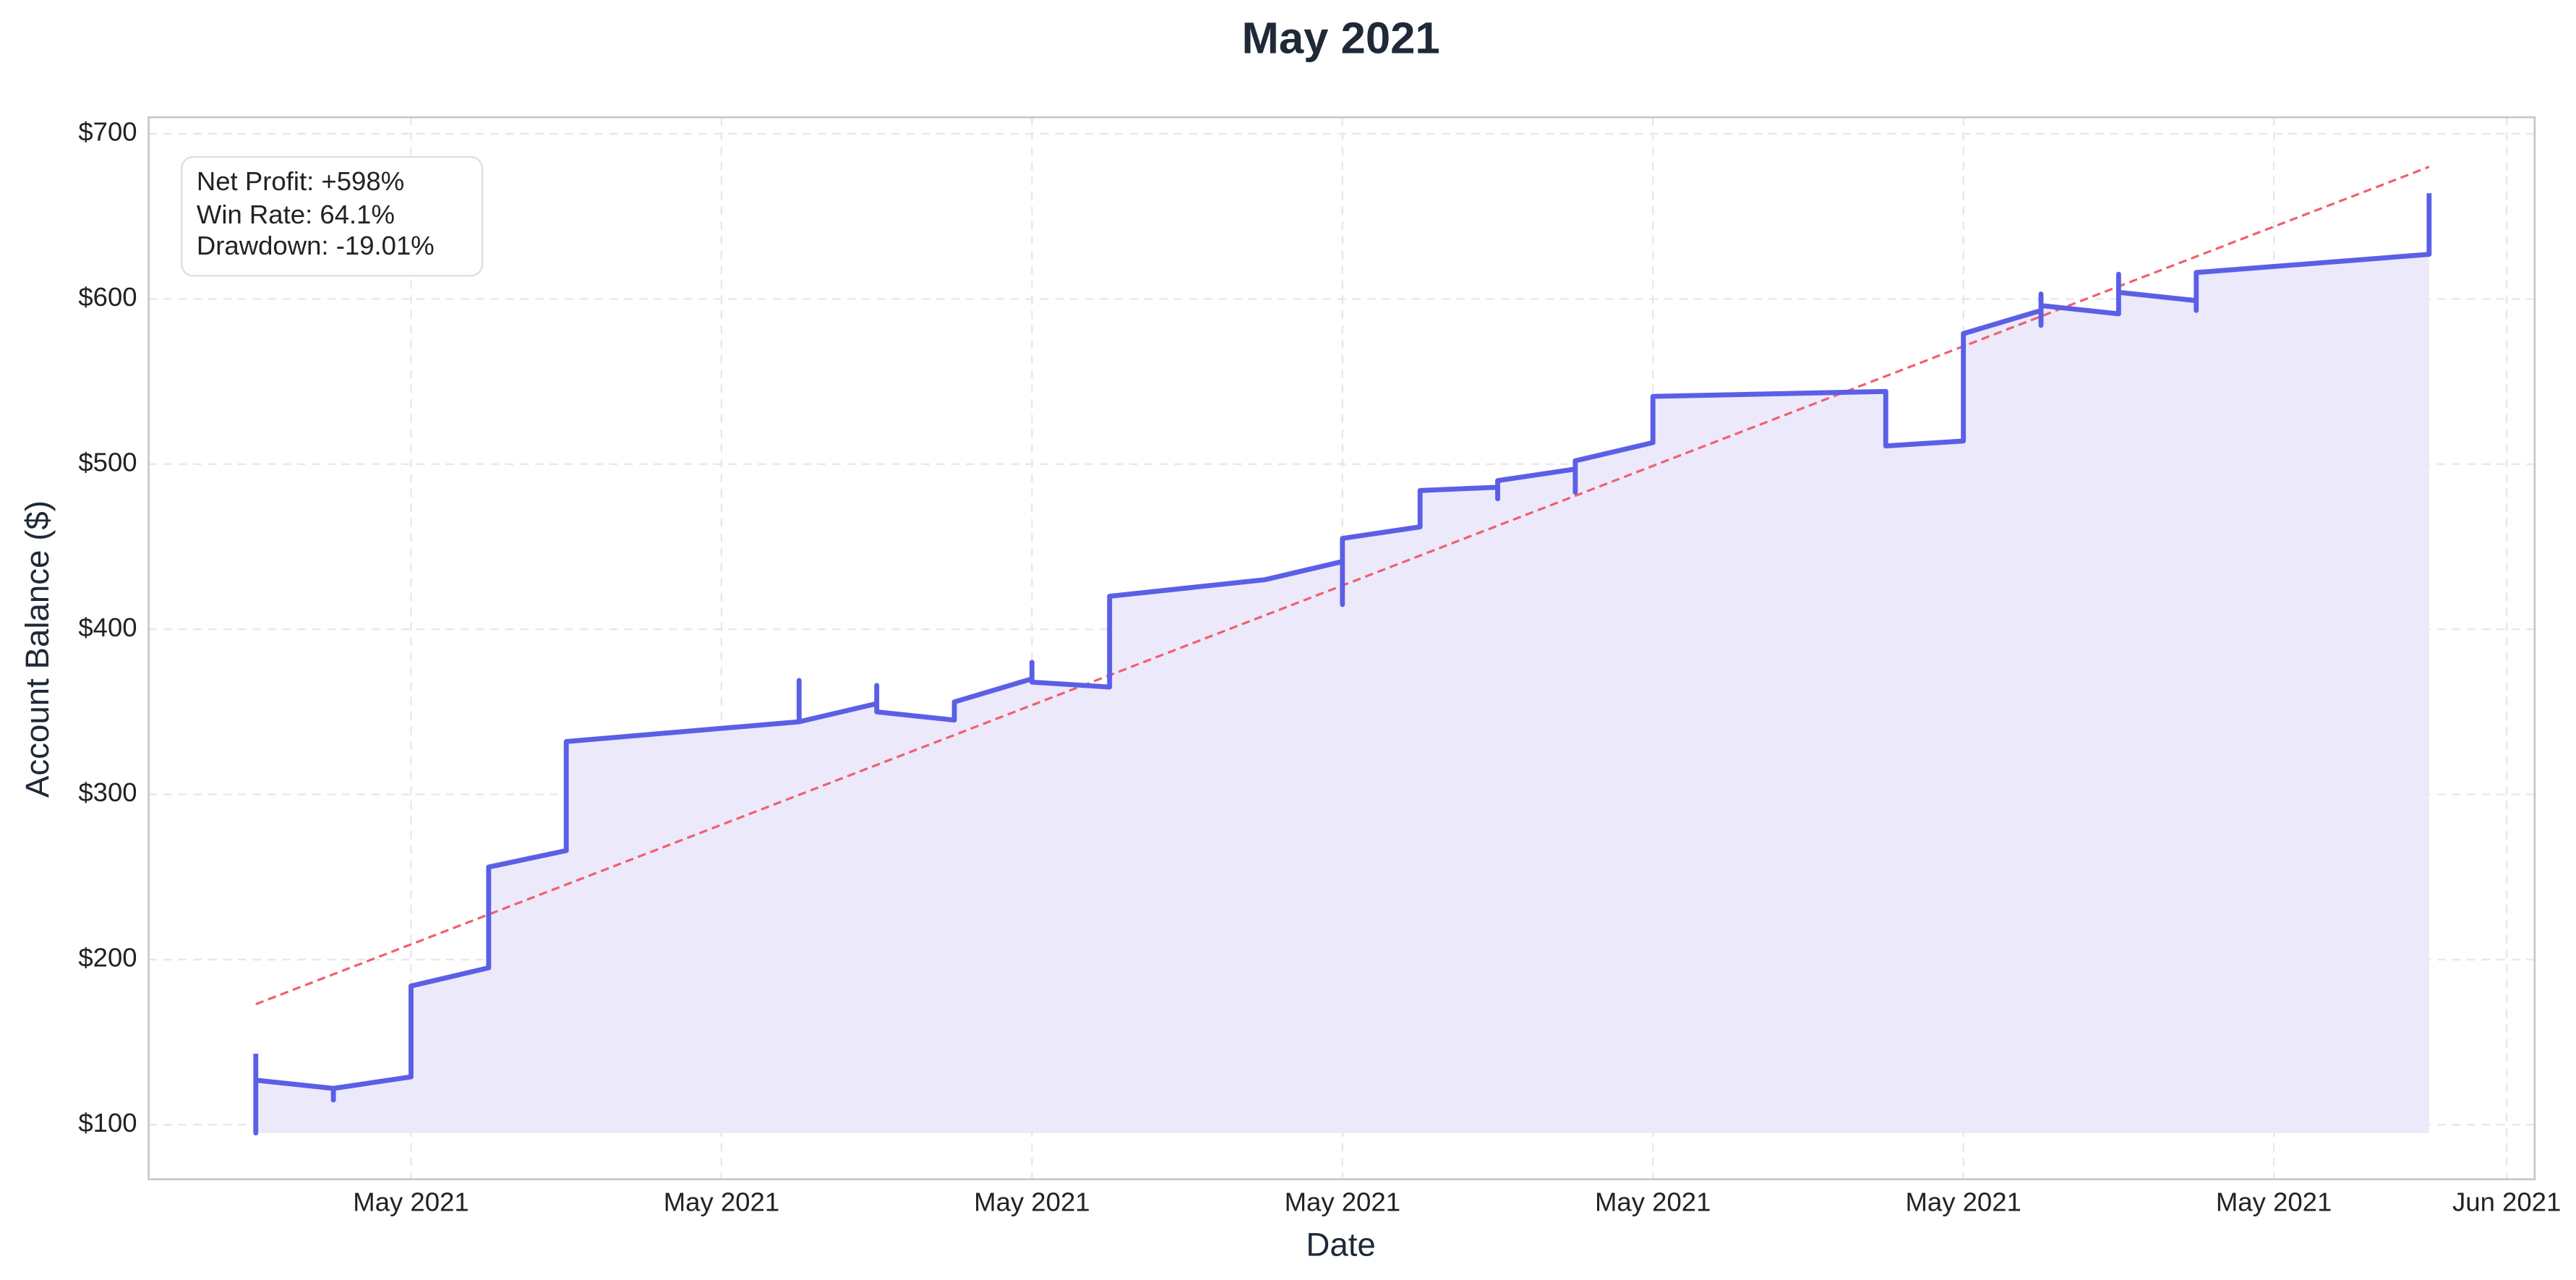 Image resolution: width=2576 pixels, height=1280 pixels. I want to click on y-tick-label: $300, so click(107, 792).